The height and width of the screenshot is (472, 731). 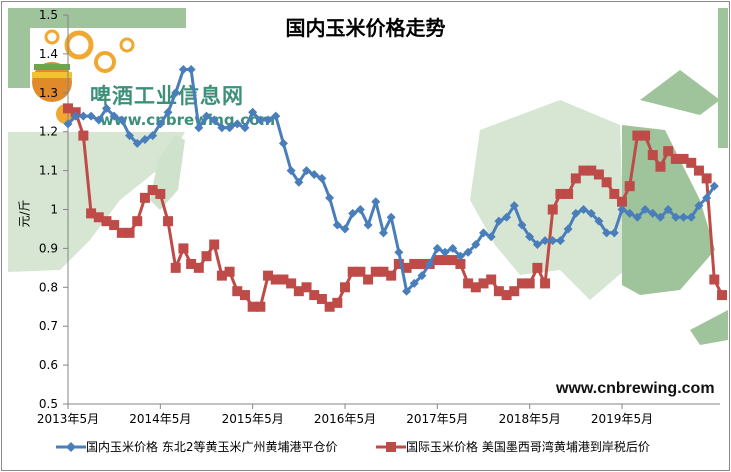 I want to click on y-tick-label: 1.5, so click(x=48, y=15).